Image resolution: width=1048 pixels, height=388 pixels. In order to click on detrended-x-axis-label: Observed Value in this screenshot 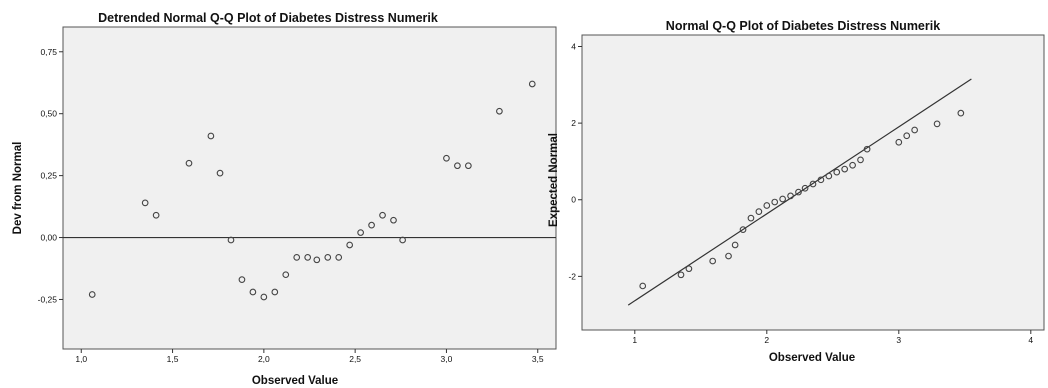, I will do `click(295, 381)`.